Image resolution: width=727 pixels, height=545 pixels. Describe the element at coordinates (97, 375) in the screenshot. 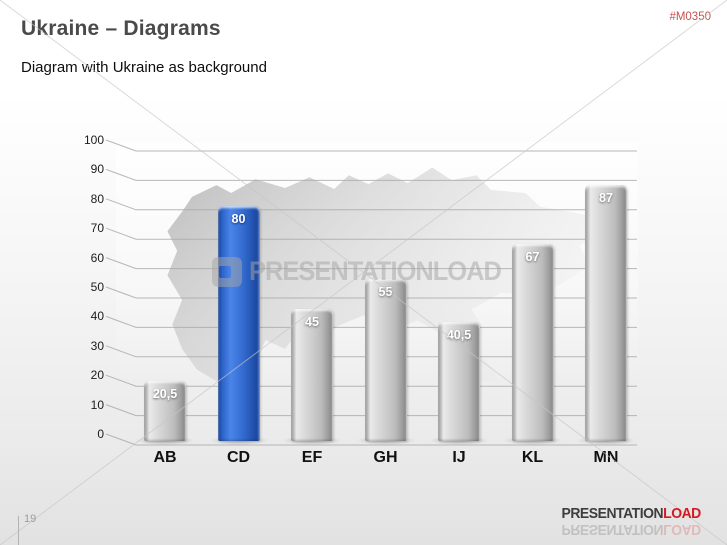

I see `y-axis-tick-20: 20` at that location.